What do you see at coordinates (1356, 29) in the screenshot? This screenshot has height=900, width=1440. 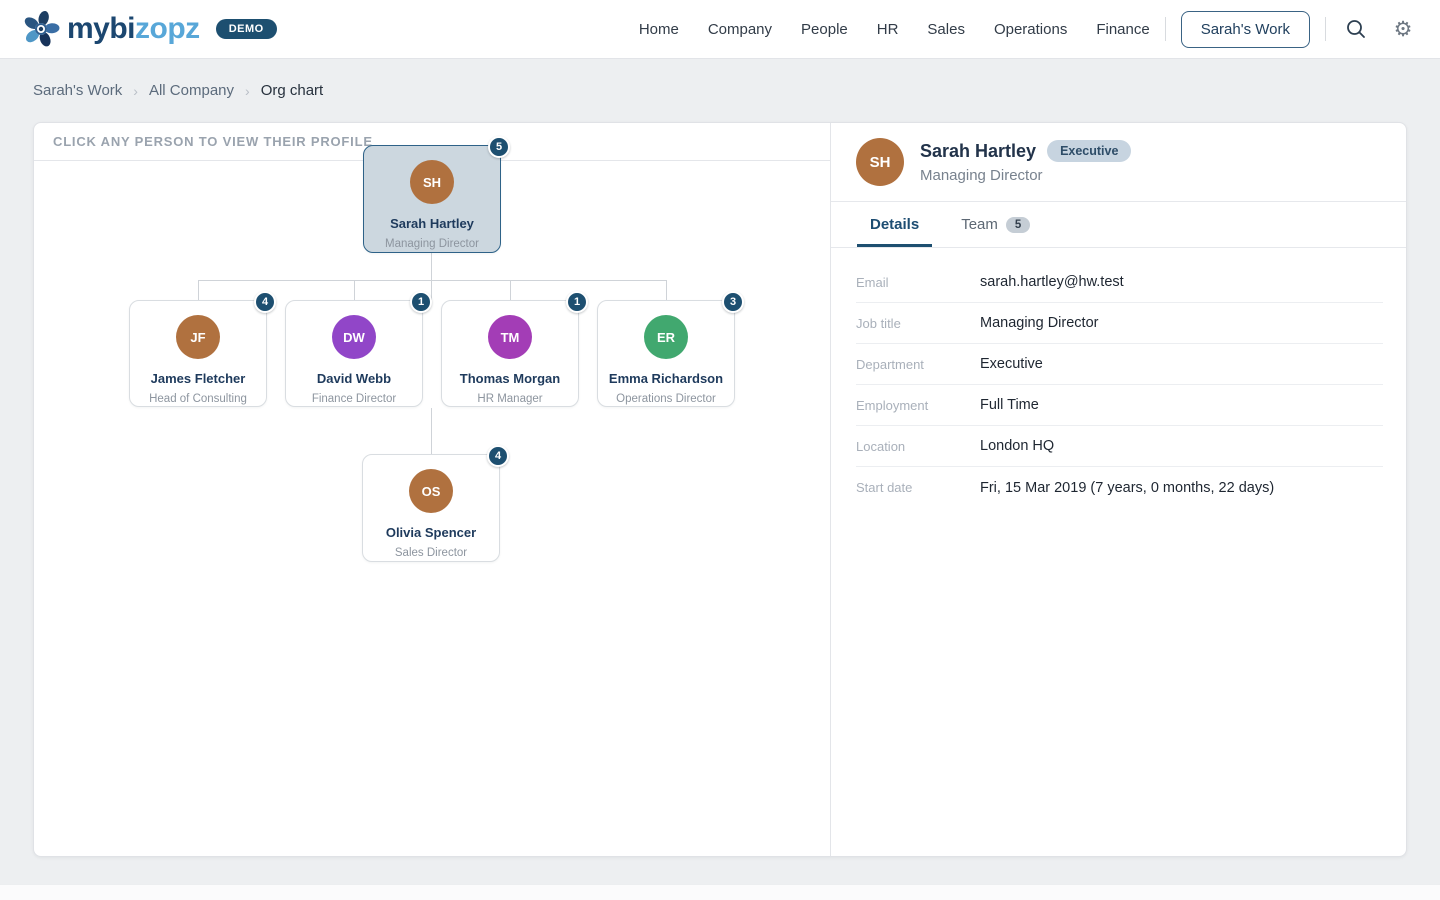 I see `search-icon` at bounding box center [1356, 29].